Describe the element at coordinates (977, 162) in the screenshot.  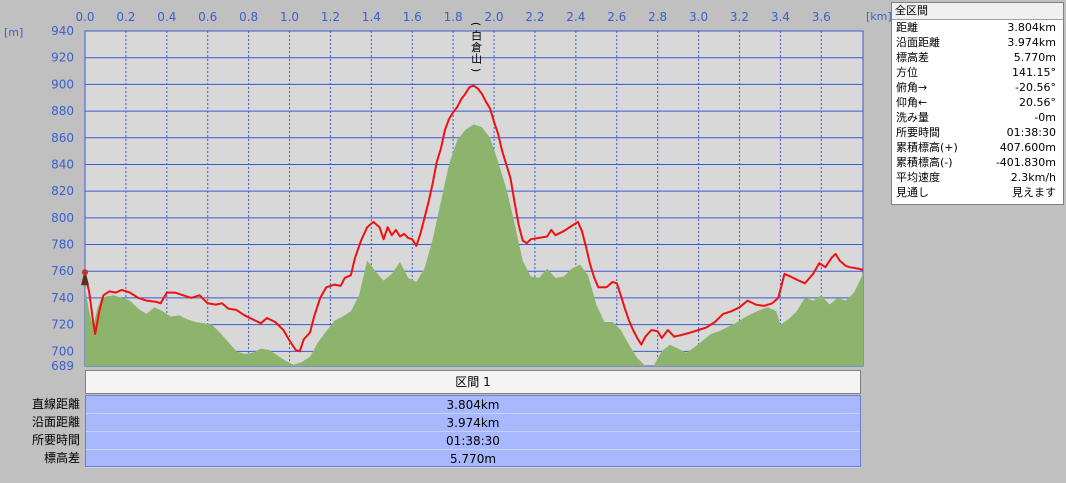
I see `stats-row: 累積標高(-) -401.830m` at that location.